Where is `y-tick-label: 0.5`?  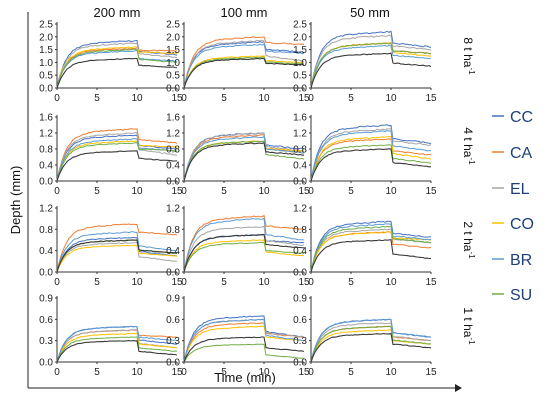 y-tick-label: 0.5 is located at coordinates (173, 76).